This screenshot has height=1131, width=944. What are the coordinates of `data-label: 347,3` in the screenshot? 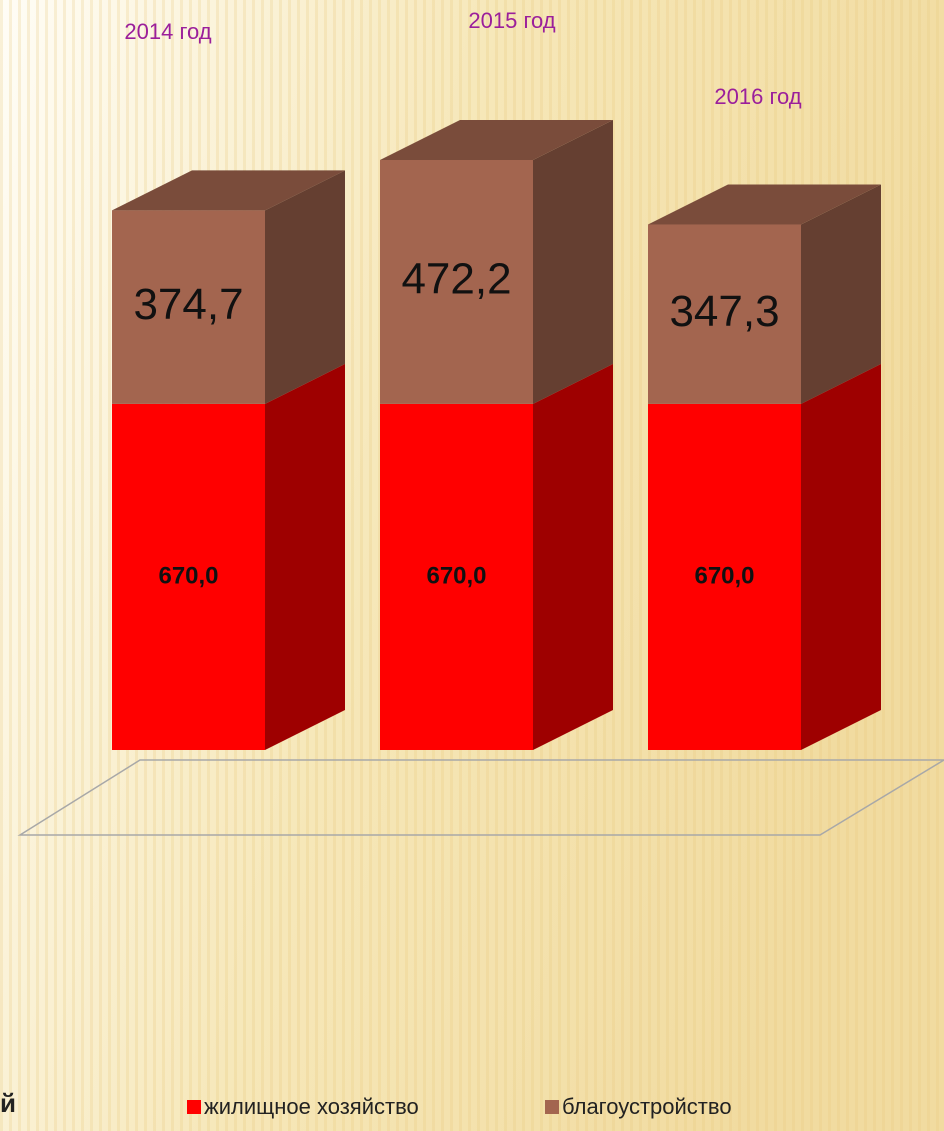 It's located at (724, 311).